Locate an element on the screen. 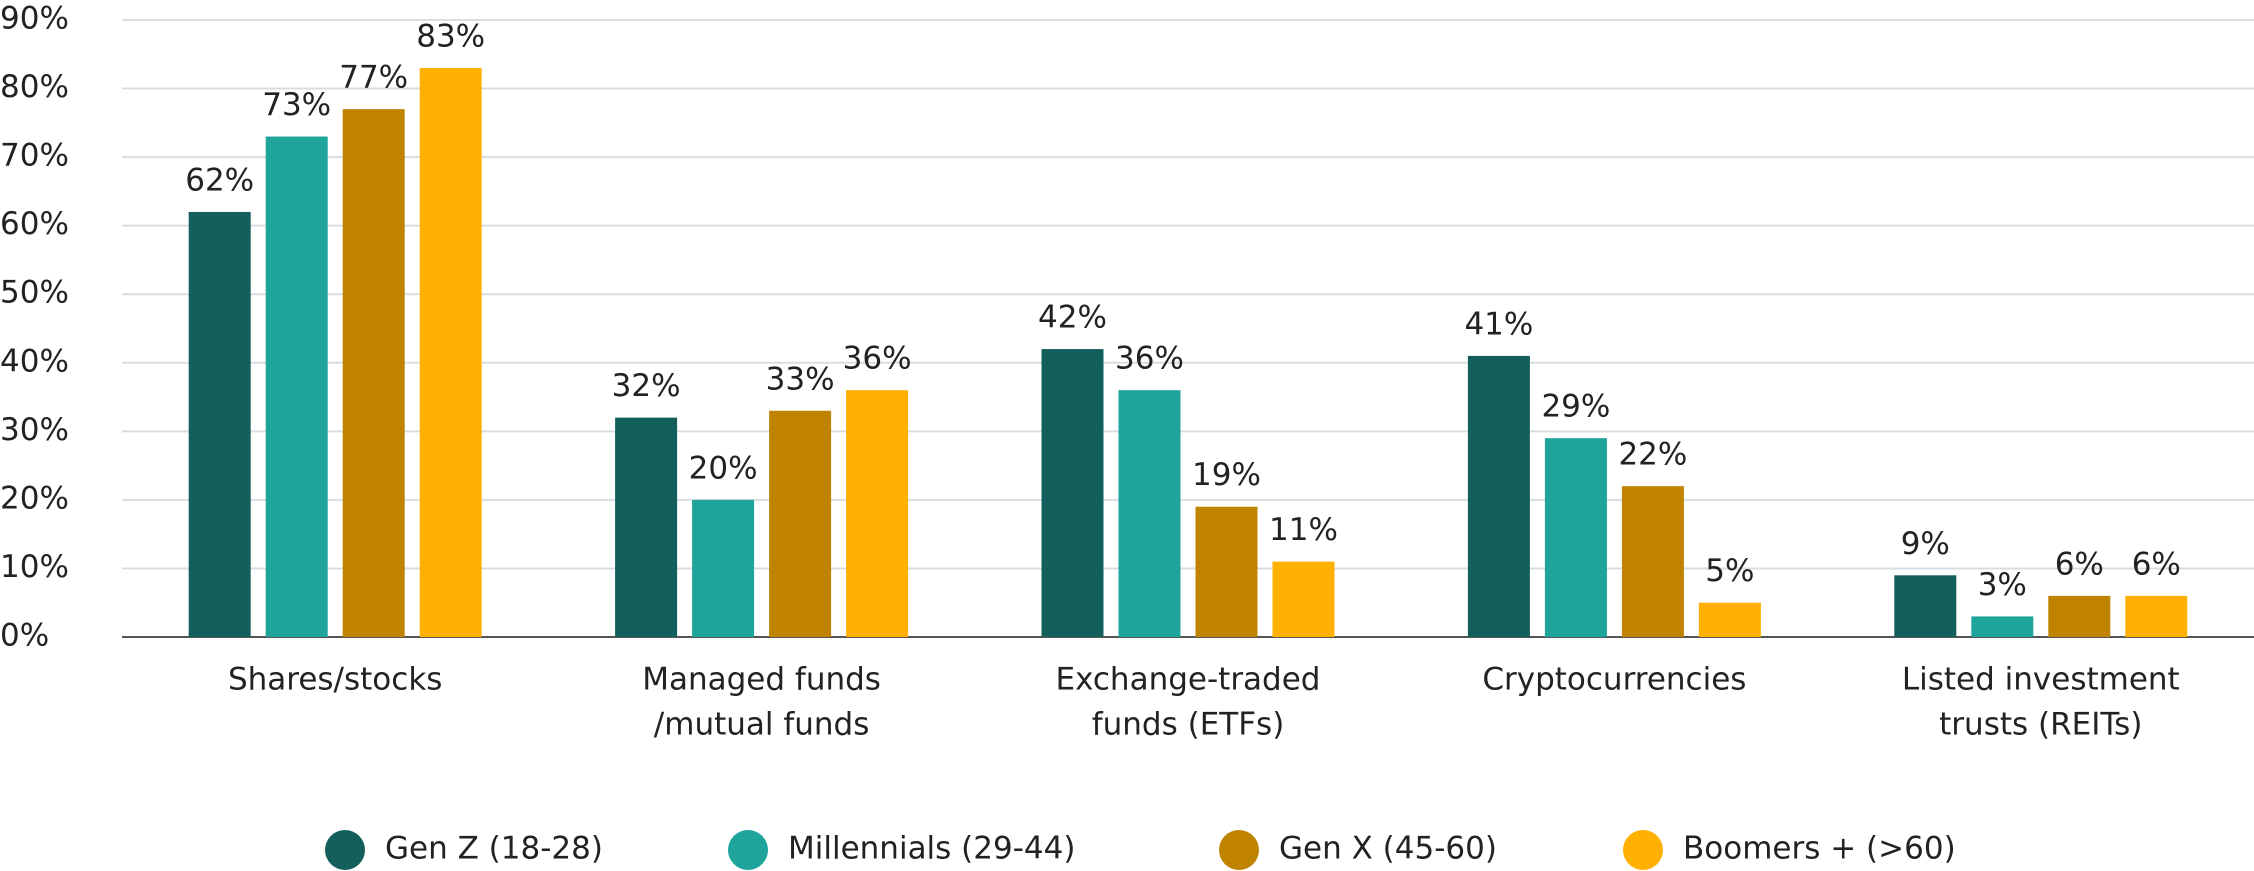 The image size is (2254, 871). y-tick-label: 10% is located at coordinates (34, 567).